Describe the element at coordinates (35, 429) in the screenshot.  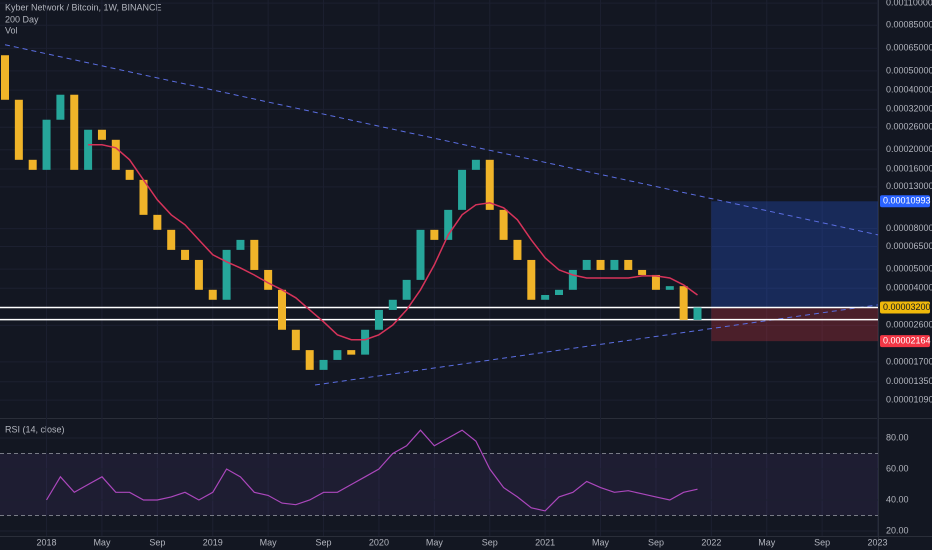
I see `rsi-title: RSI (14, close)` at that location.